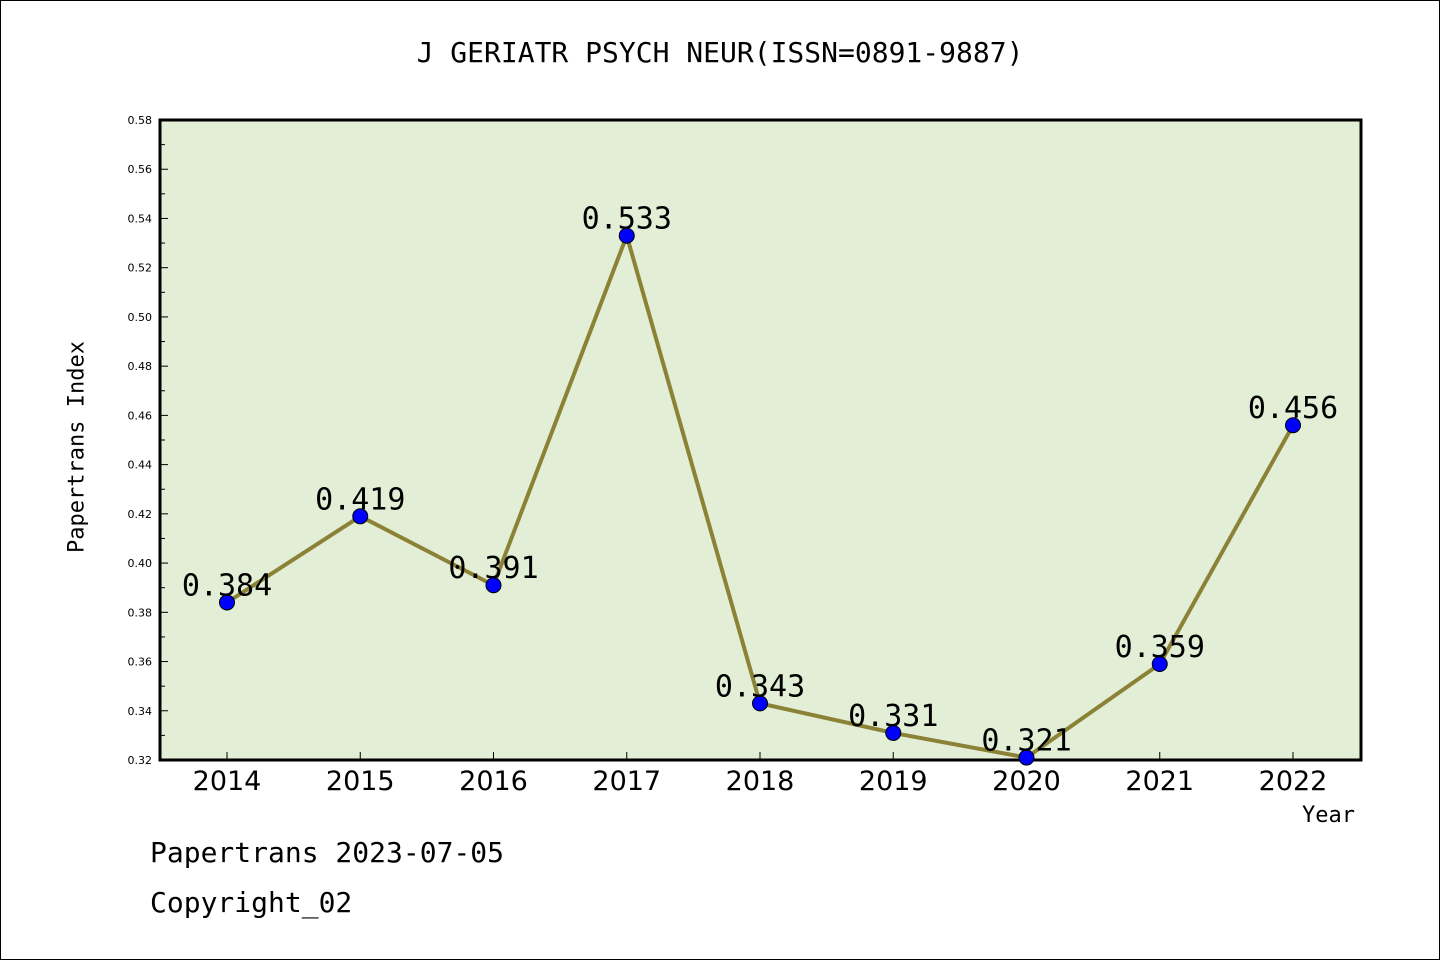 The height and width of the screenshot is (960, 1440). Describe the element at coordinates (720, 52) in the screenshot. I see `chart-title: J GERIATR PSYCH NEUR(ISSN=0891-9887)` at that location.